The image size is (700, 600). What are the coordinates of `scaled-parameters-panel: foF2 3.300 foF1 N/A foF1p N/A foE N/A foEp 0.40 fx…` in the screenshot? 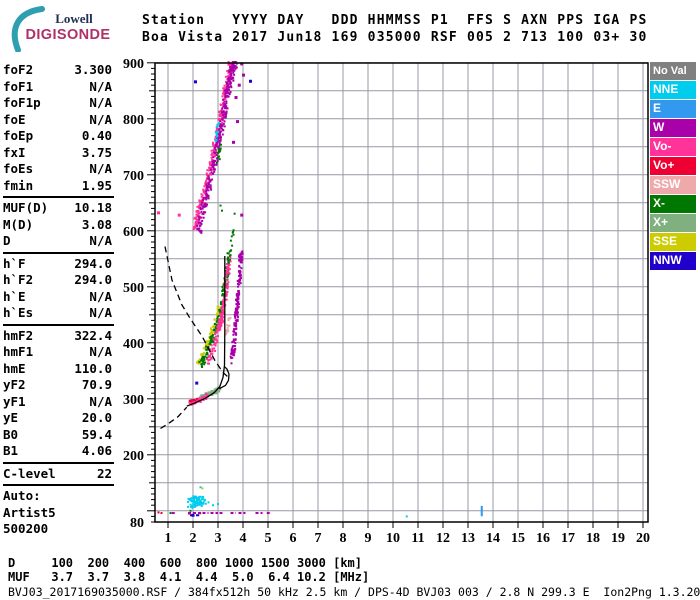 It's located at (58, 300).